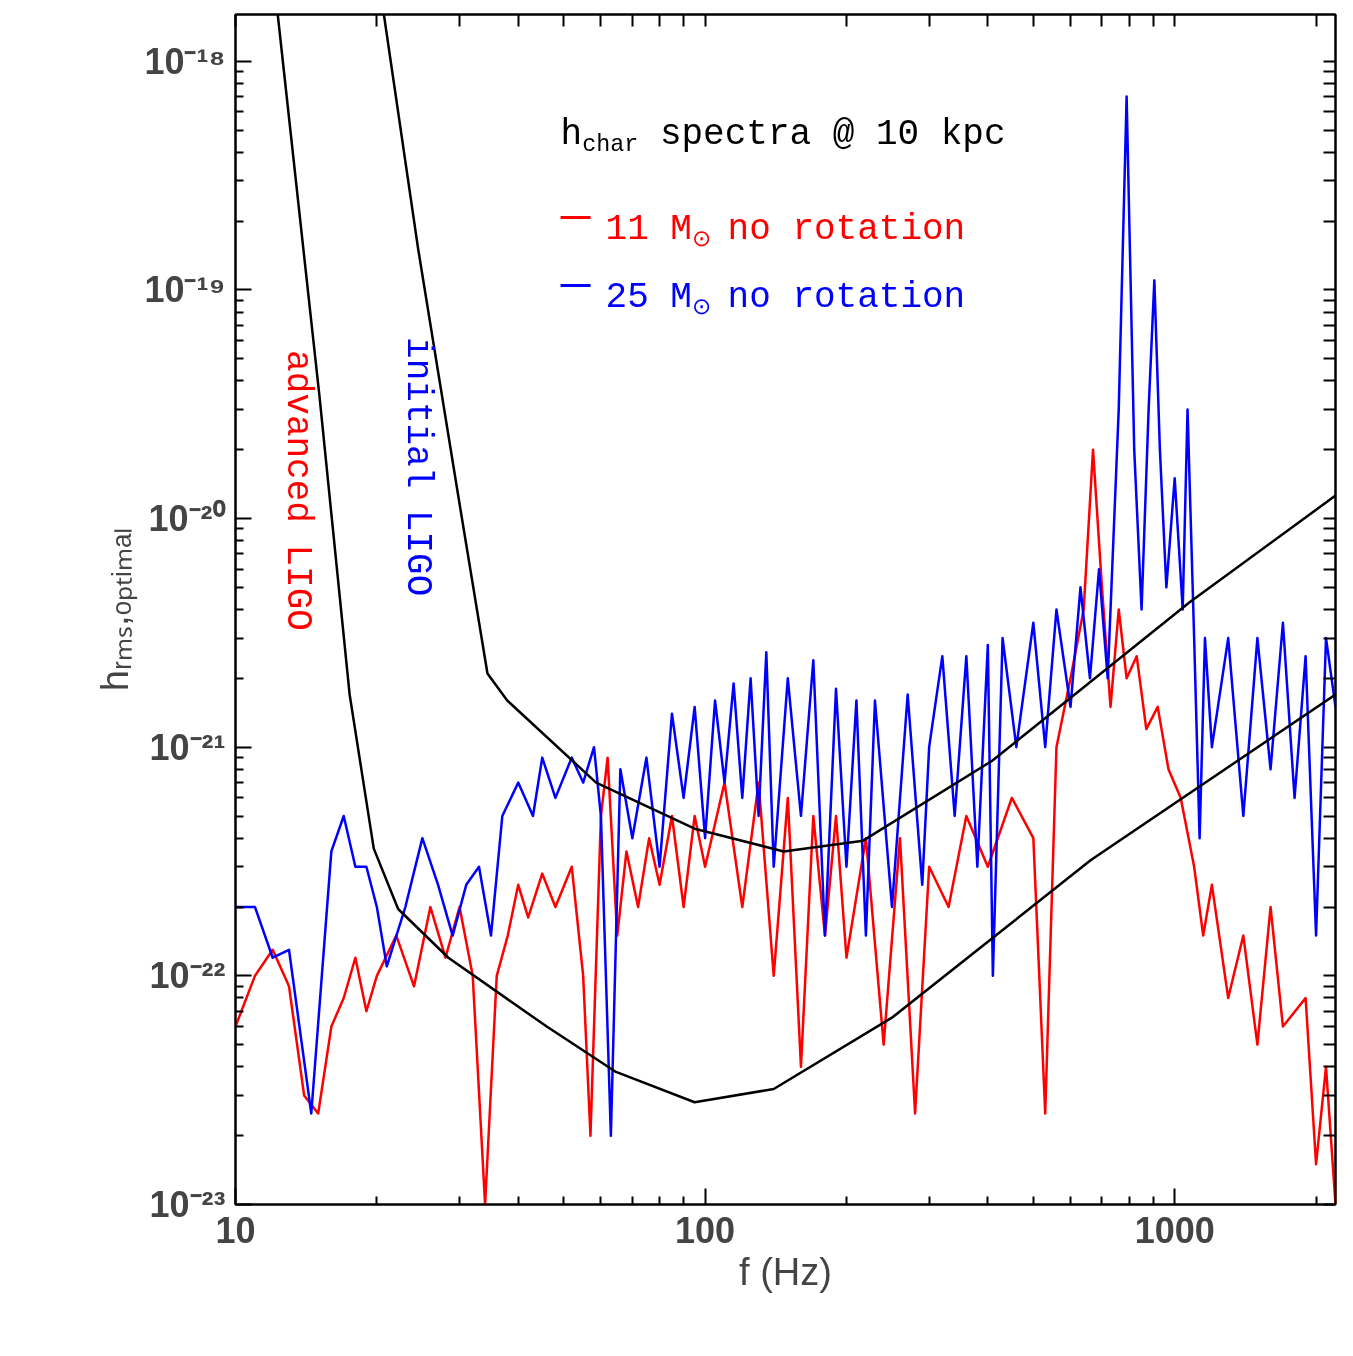  I want to click on x-tick-label: 100, so click(705, 1230).